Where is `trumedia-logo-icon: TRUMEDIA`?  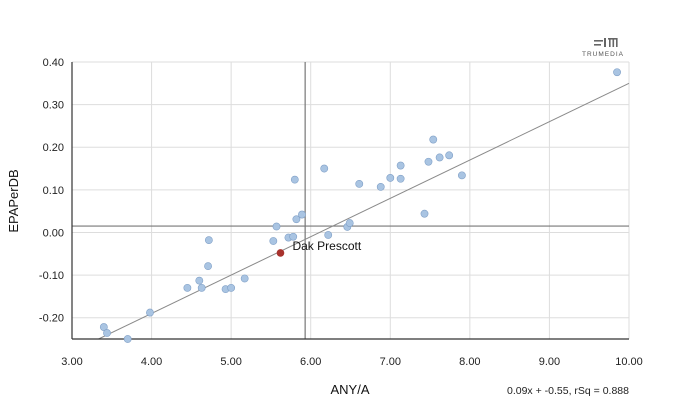
trumedia-logo-icon: TRUMEDIA is located at coordinates (603, 48).